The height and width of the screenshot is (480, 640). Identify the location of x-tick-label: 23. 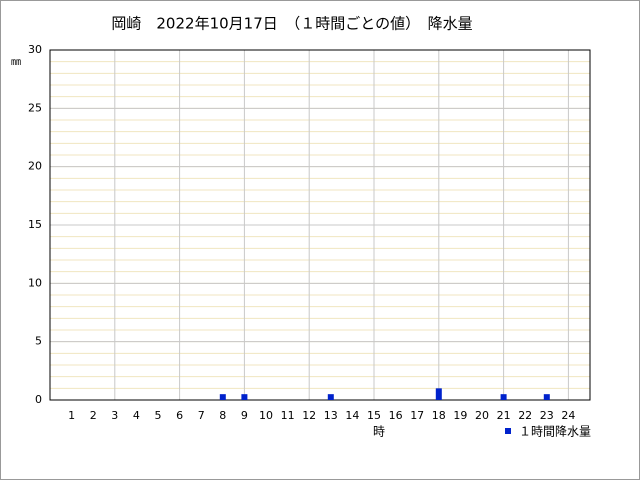
(547, 415).